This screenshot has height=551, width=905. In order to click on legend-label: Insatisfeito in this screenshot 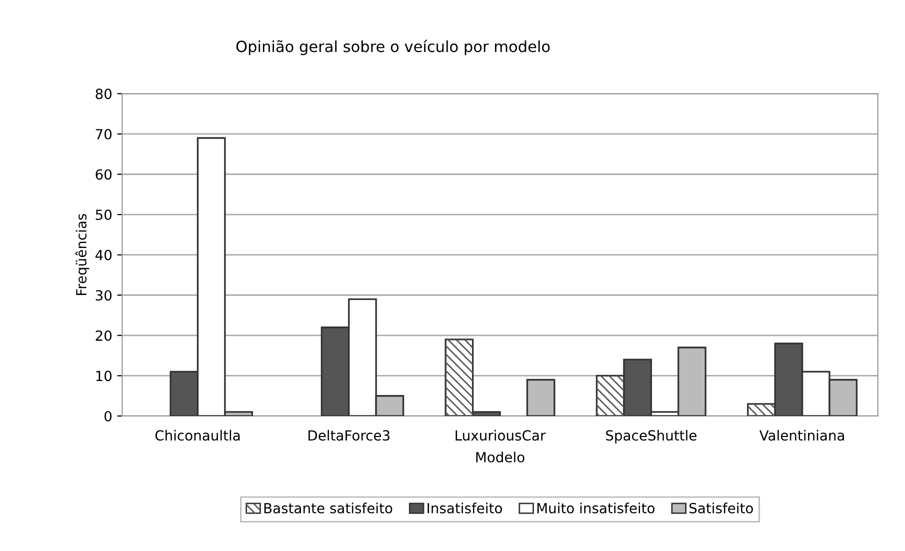, I will do `click(465, 508)`.